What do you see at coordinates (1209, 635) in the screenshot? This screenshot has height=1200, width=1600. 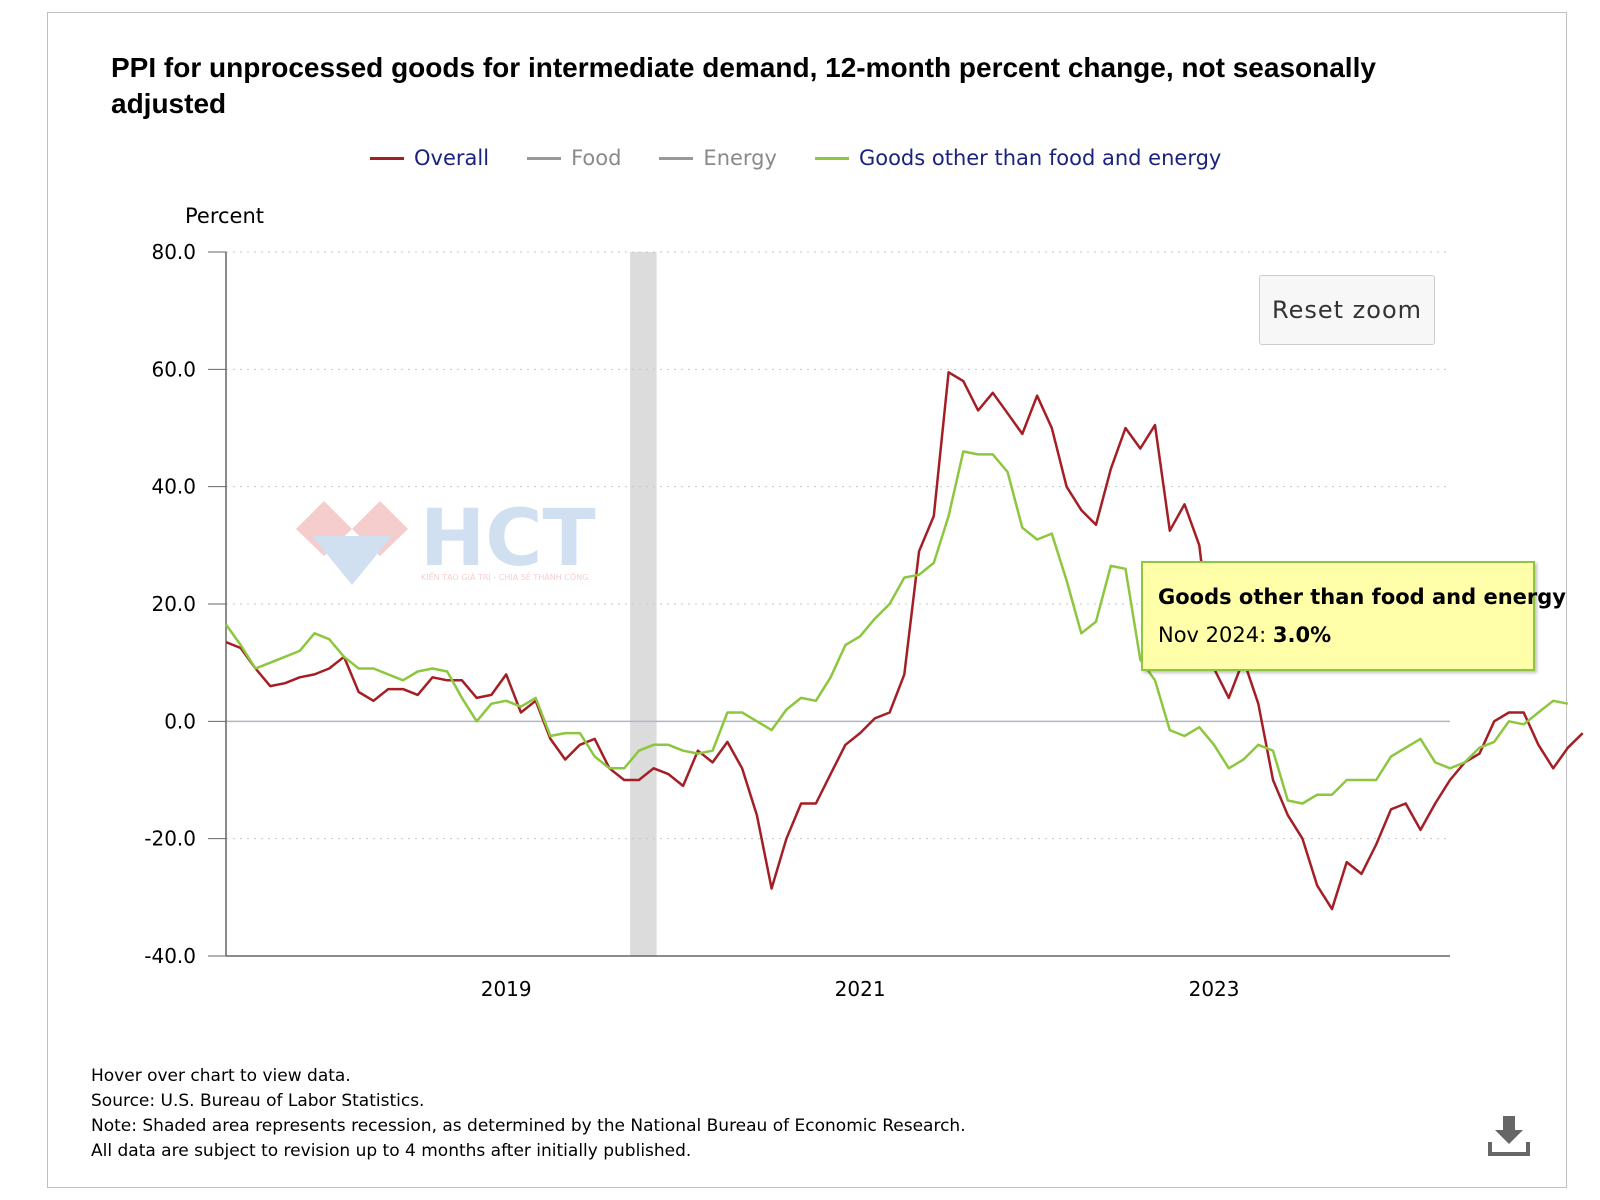 I see `tooltip-period: Nov 2024` at bounding box center [1209, 635].